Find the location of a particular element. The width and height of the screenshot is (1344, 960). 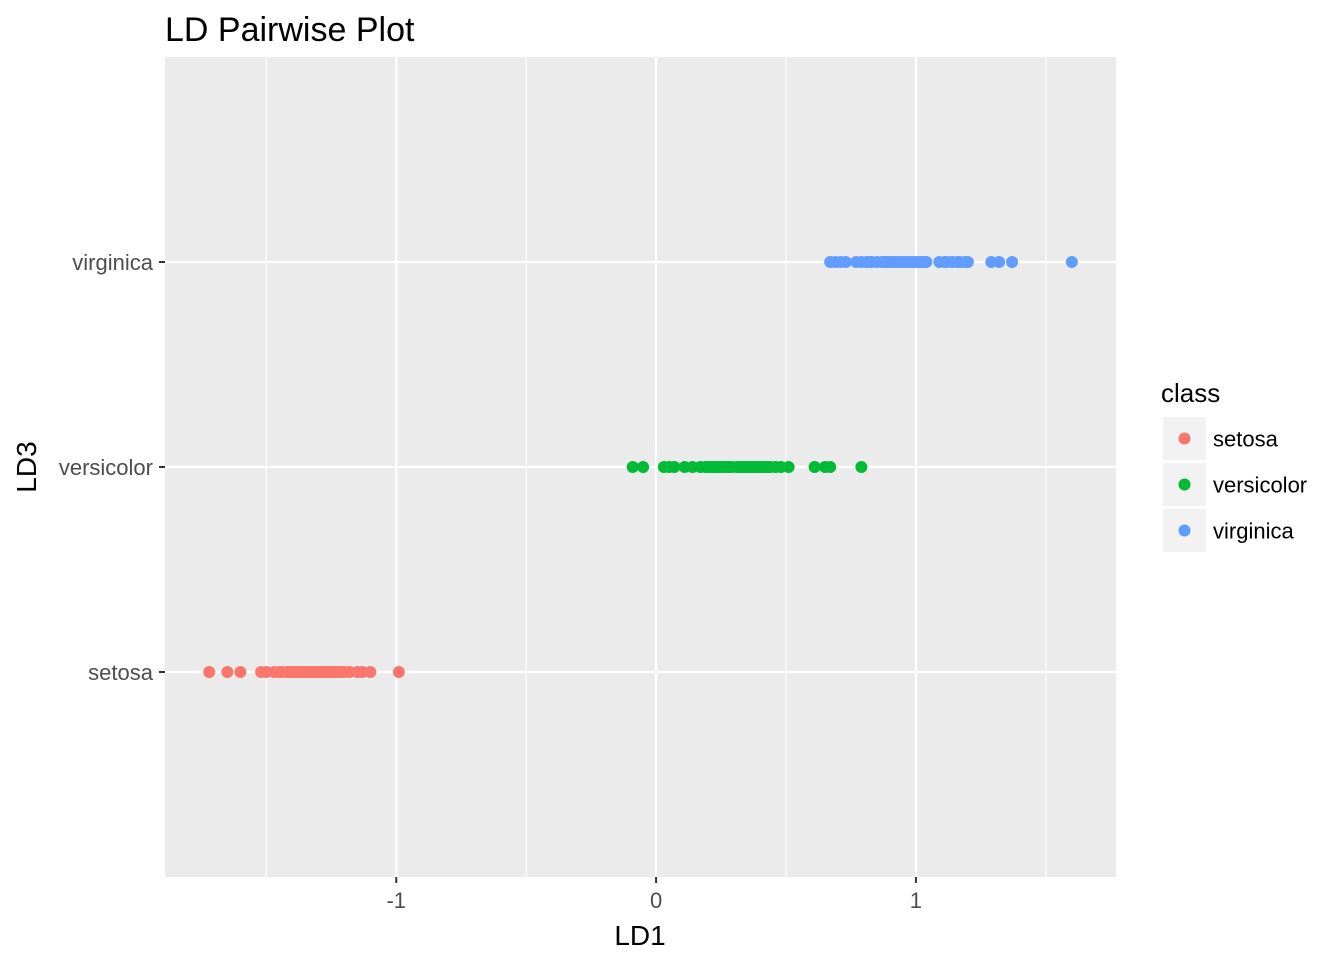

y-axis: setosa versicolor virginica is located at coordinates (112, 467).